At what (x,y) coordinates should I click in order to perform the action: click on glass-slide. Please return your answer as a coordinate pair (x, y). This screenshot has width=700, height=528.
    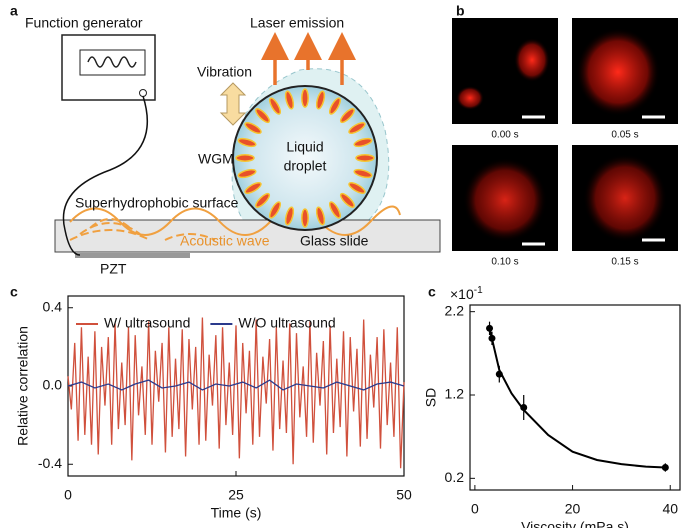
    Looking at the image, I should click on (247, 236).